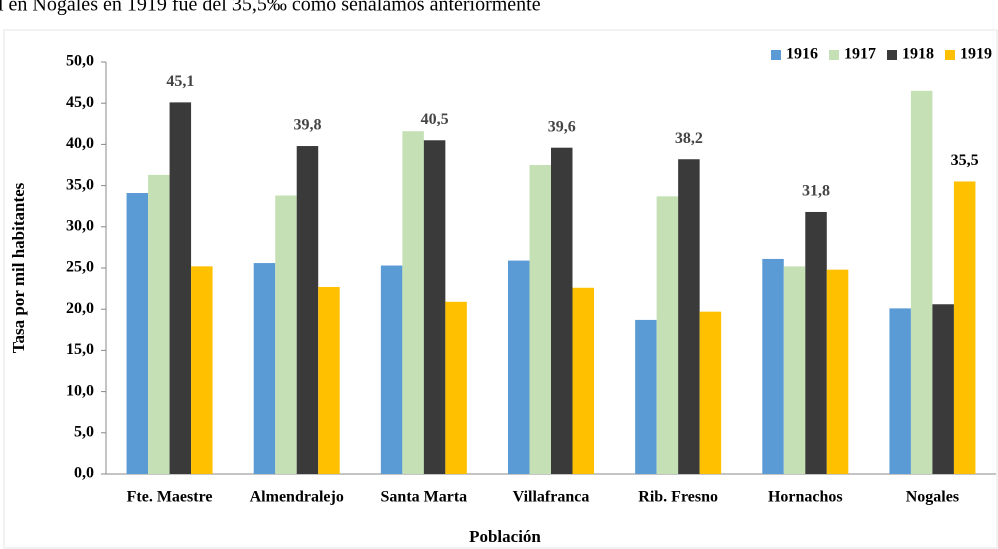 This screenshot has width=998, height=549. I want to click on data-label: 45,1, so click(180, 81).